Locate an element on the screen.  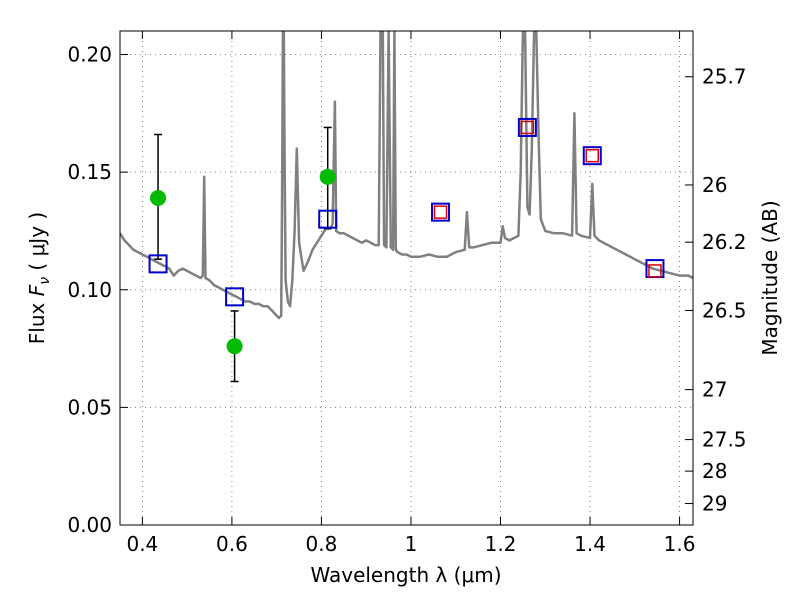
mag-tick-label: 27 is located at coordinates (714, 390).